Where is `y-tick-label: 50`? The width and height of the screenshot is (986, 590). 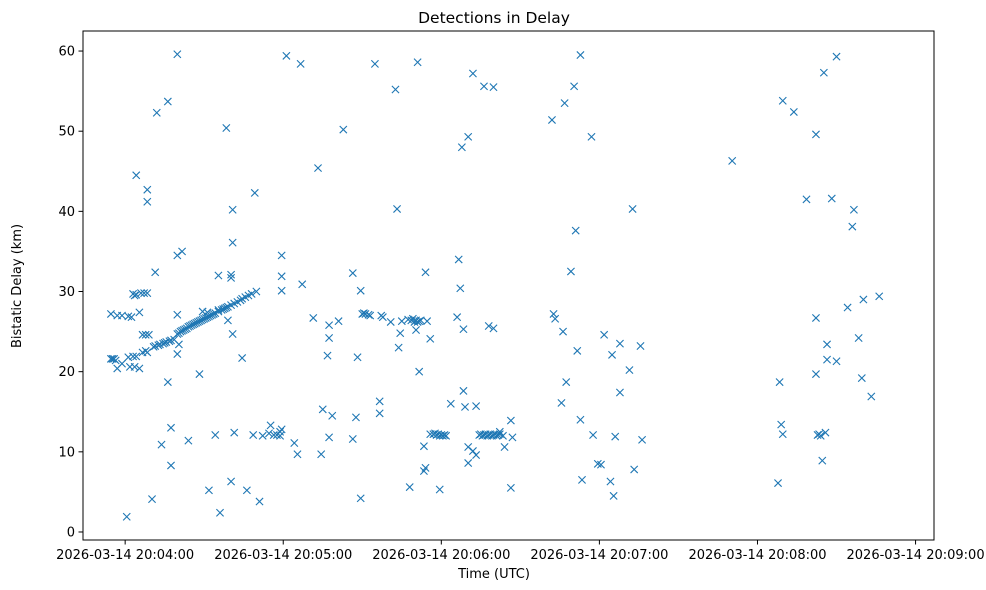 y-tick-label: 50 is located at coordinates (66, 132).